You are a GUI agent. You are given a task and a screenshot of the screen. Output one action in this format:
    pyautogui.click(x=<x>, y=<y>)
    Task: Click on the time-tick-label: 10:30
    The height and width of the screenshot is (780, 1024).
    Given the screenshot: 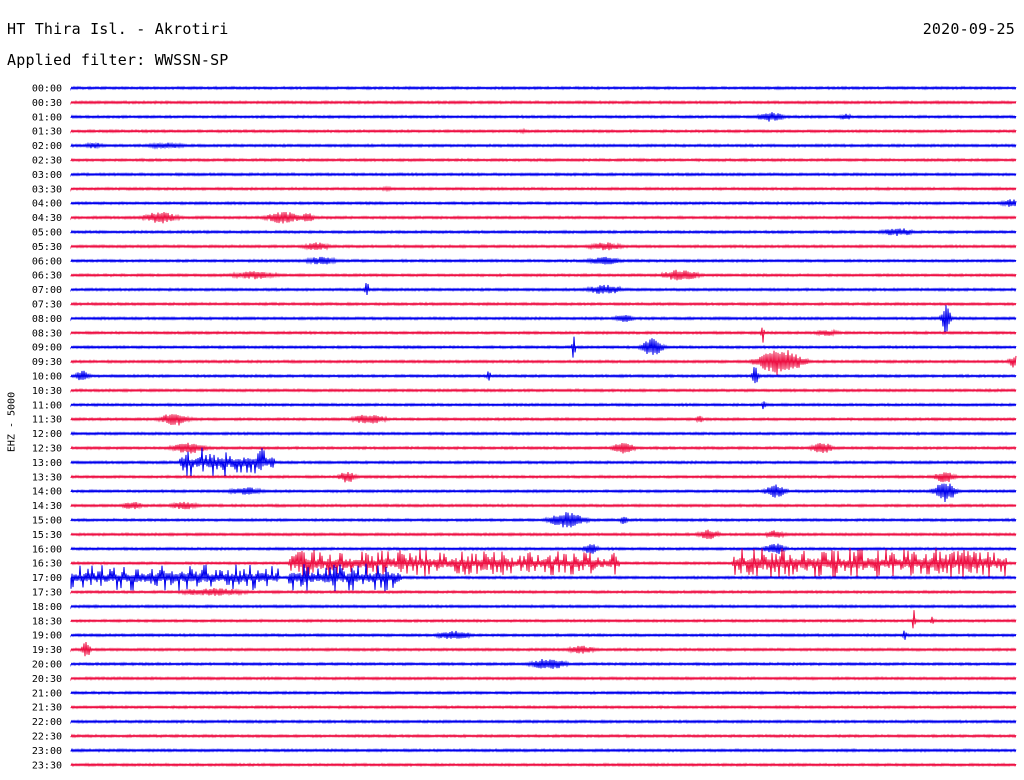 What is the action you would take?
    pyautogui.click(x=47, y=391)
    